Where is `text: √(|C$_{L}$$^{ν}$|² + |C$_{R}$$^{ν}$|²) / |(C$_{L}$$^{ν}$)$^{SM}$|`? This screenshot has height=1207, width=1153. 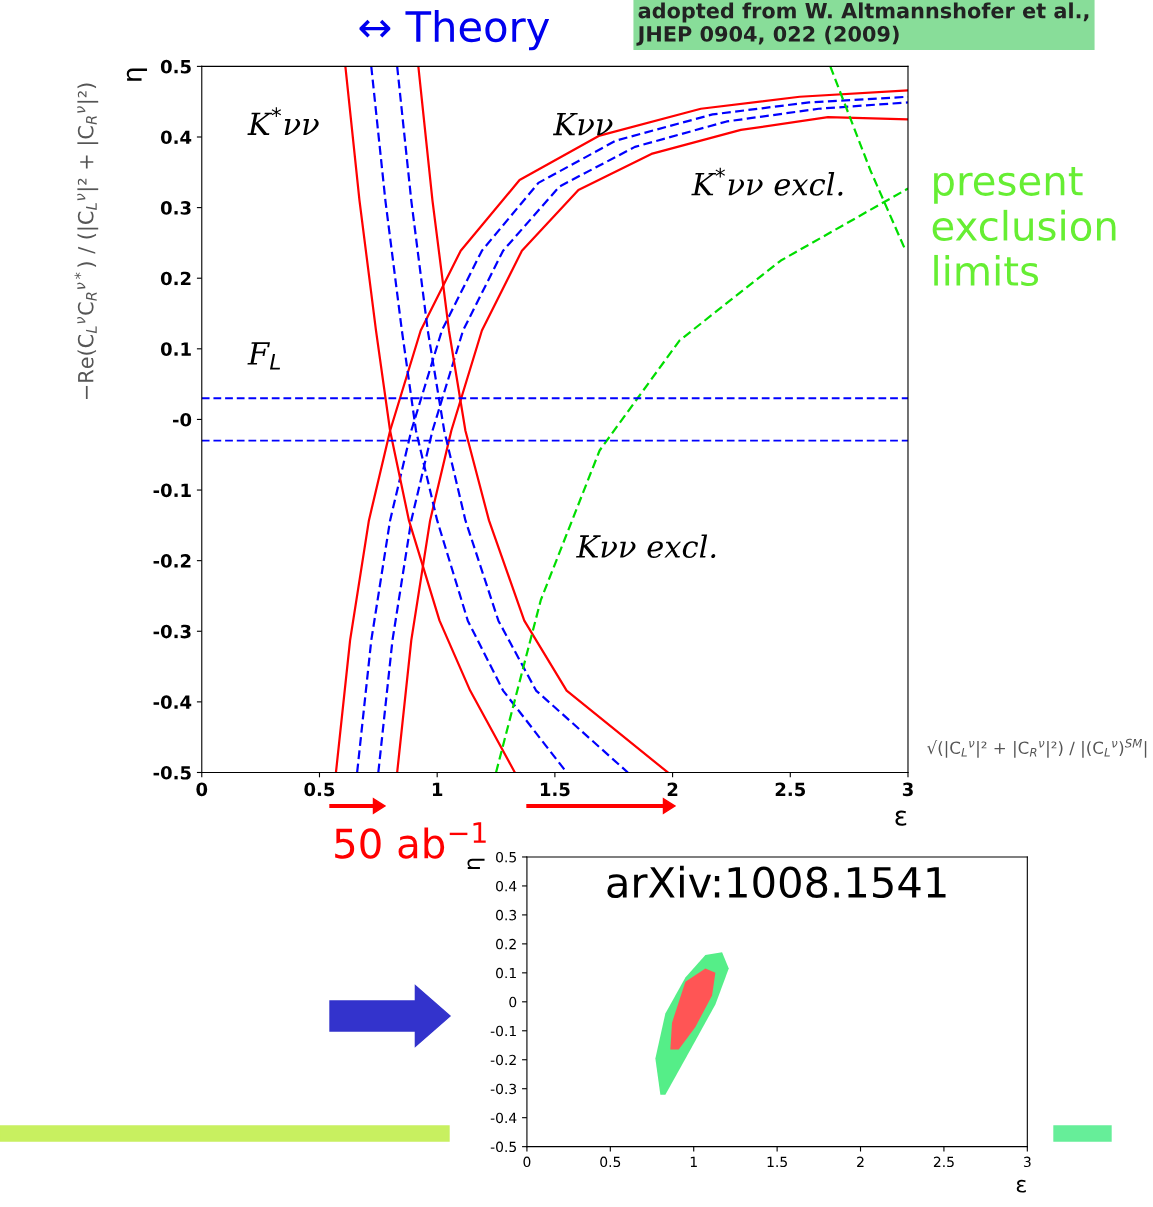
text: √(|C$_{L}$$^{ν}$|² + |C$_{R}$$^{ν}$|²) / |(C$_{L}$$^{ν}$)$^{SM}$| is located at coordinates (1037, 748).